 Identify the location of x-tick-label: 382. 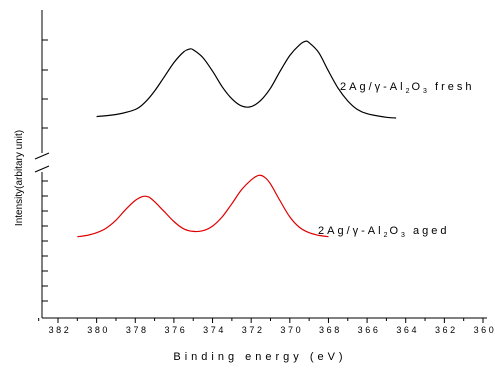
(60, 330).